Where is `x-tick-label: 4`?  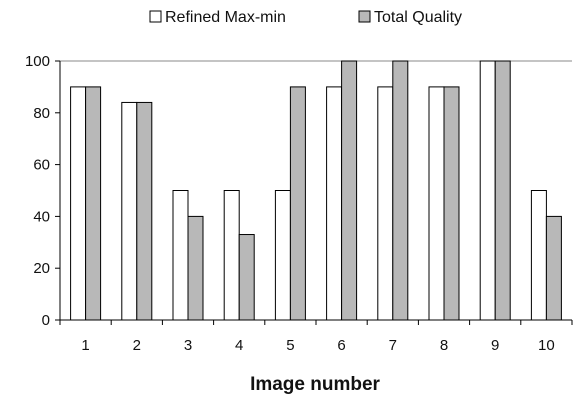
x-tick-label: 4 is located at coordinates (239, 345).